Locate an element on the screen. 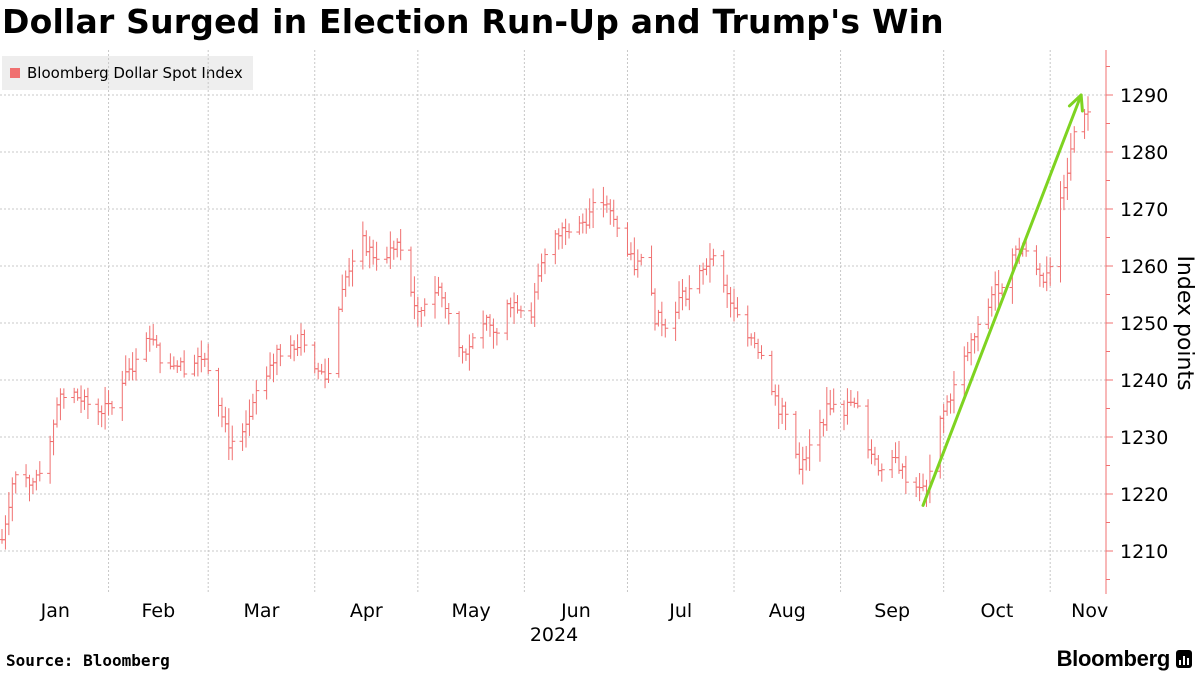  y-tick-label: 1270 is located at coordinates (1144, 210).